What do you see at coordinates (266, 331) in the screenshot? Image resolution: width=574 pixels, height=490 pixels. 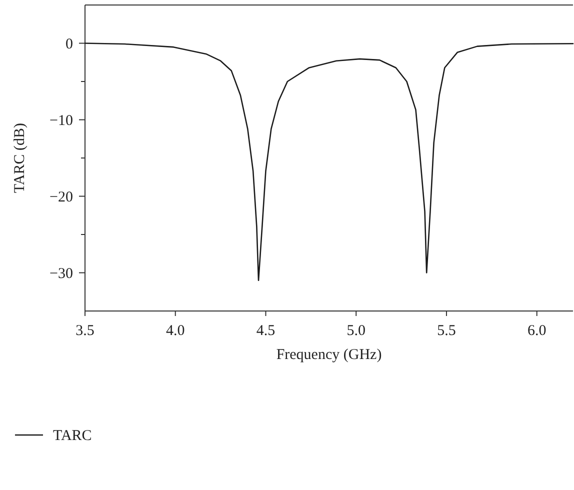 I see `x-tick-label: 4.5` at bounding box center [266, 331].